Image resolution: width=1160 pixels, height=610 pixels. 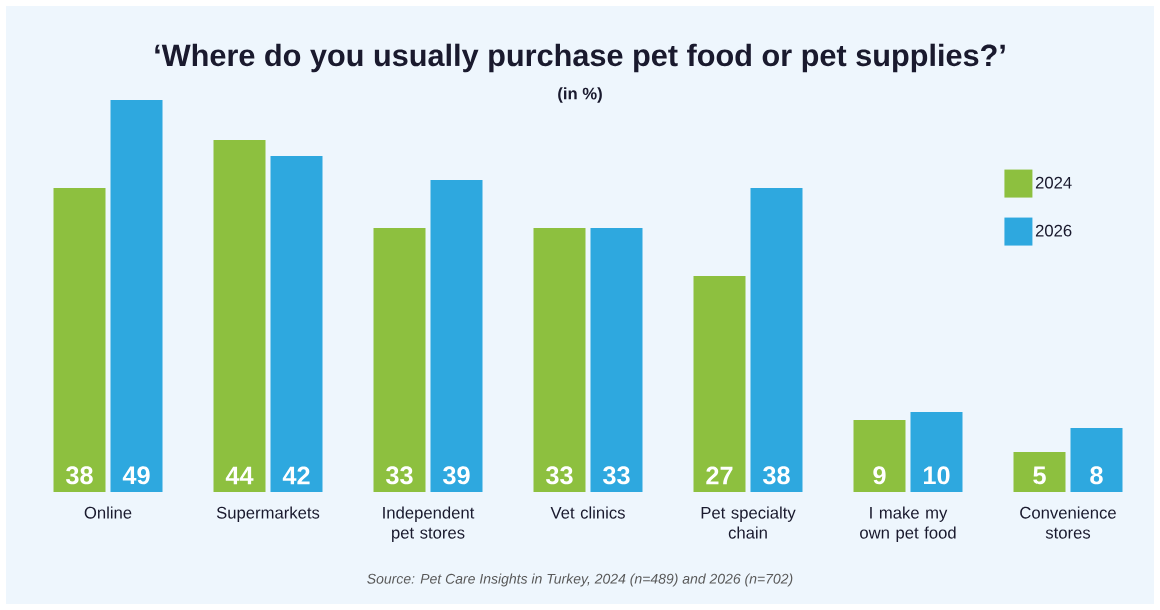 I want to click on chart-subtitle: (in %), so click(x=580, y=95).